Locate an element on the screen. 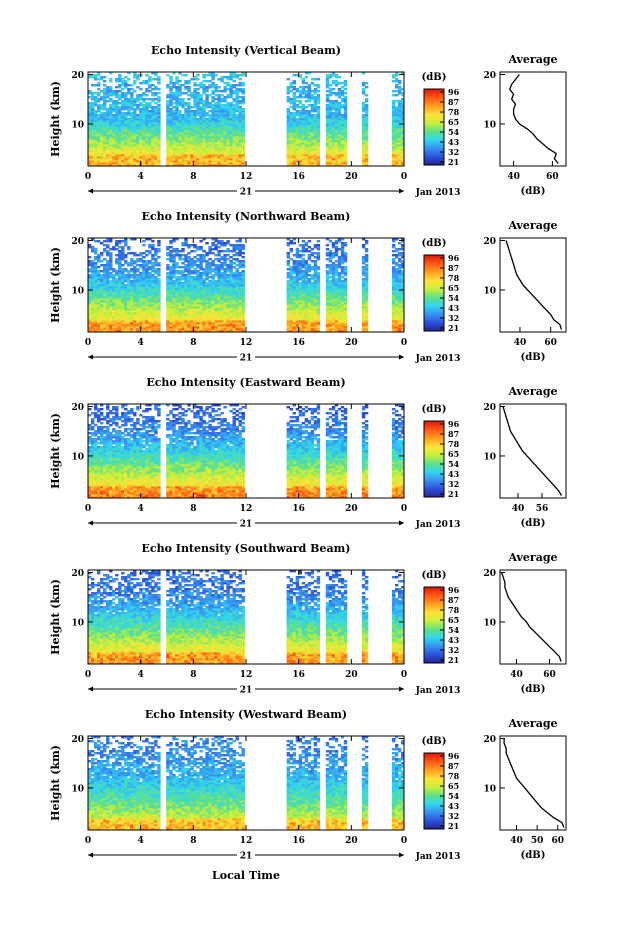  day-label: 21 is located at coordinates (246, 193).